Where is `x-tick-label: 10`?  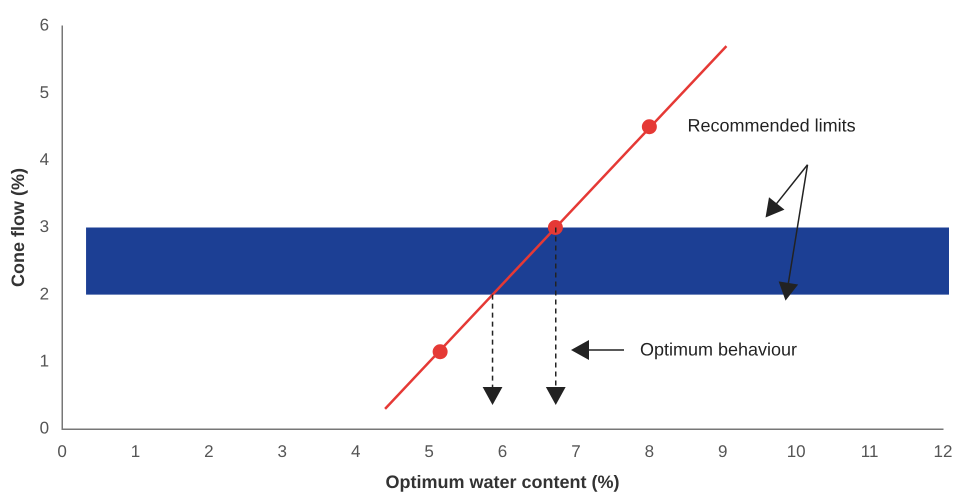
x-tick-label: 10 is located at coordinates (796, 451).